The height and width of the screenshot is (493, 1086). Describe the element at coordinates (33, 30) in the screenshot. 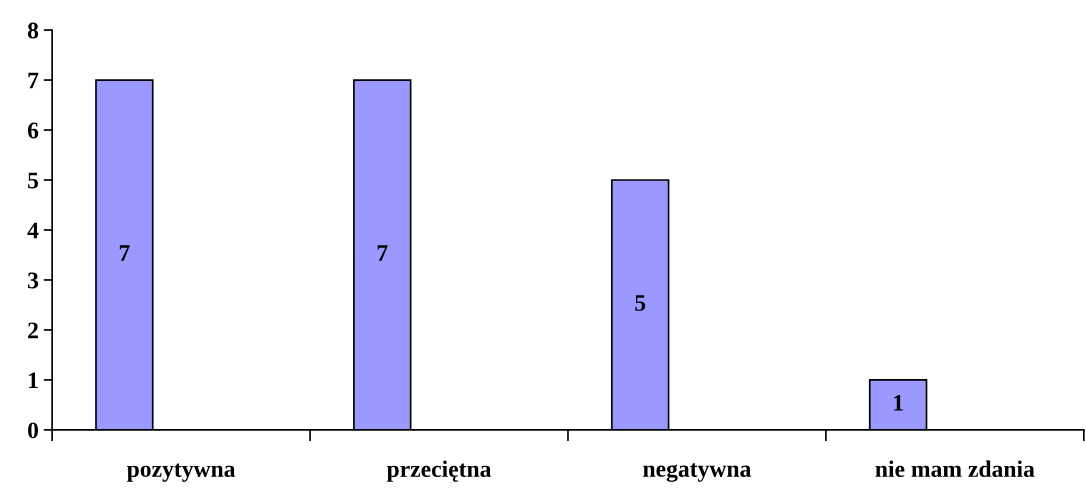

I see `y-tick-label: 8` at that location.